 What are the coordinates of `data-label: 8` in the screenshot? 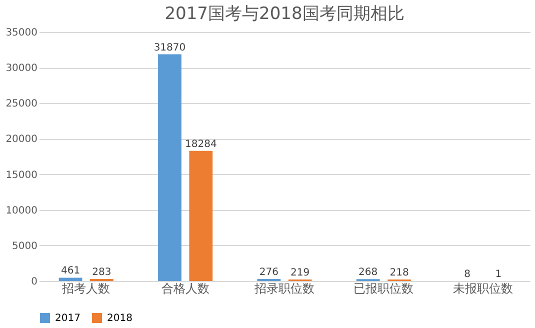 It's located at (467, 274).